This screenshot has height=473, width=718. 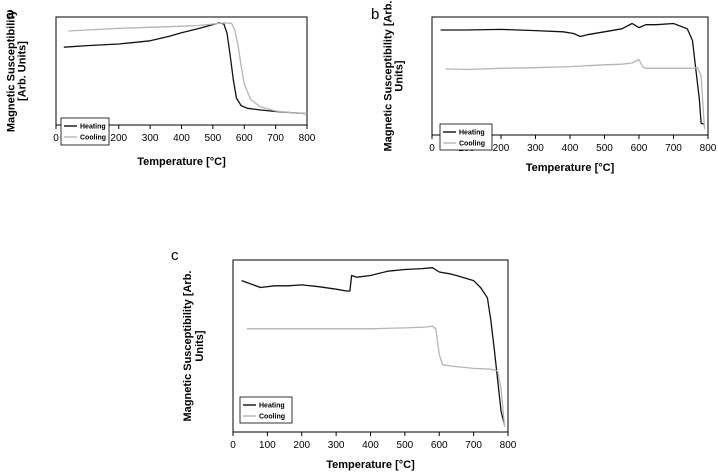 I want to click on x-tick-label: 100, so click(x=267, y=445).